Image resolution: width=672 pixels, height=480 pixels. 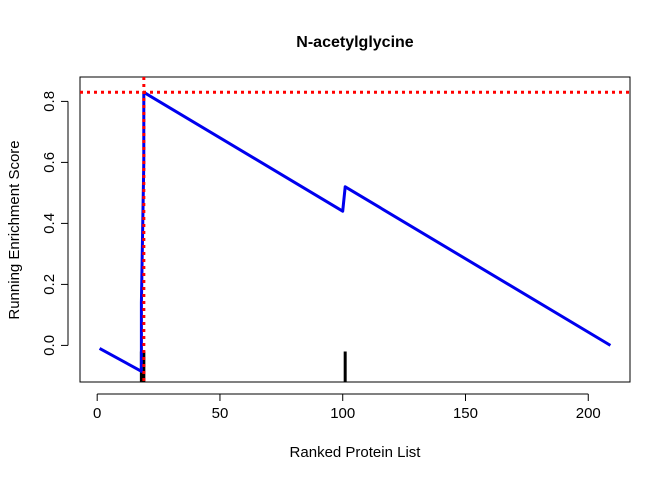 What do you see at coordinates (49, 345) in the screenshot?
I see `y-tick-label: 0.0` at bounding box center [49, 345].